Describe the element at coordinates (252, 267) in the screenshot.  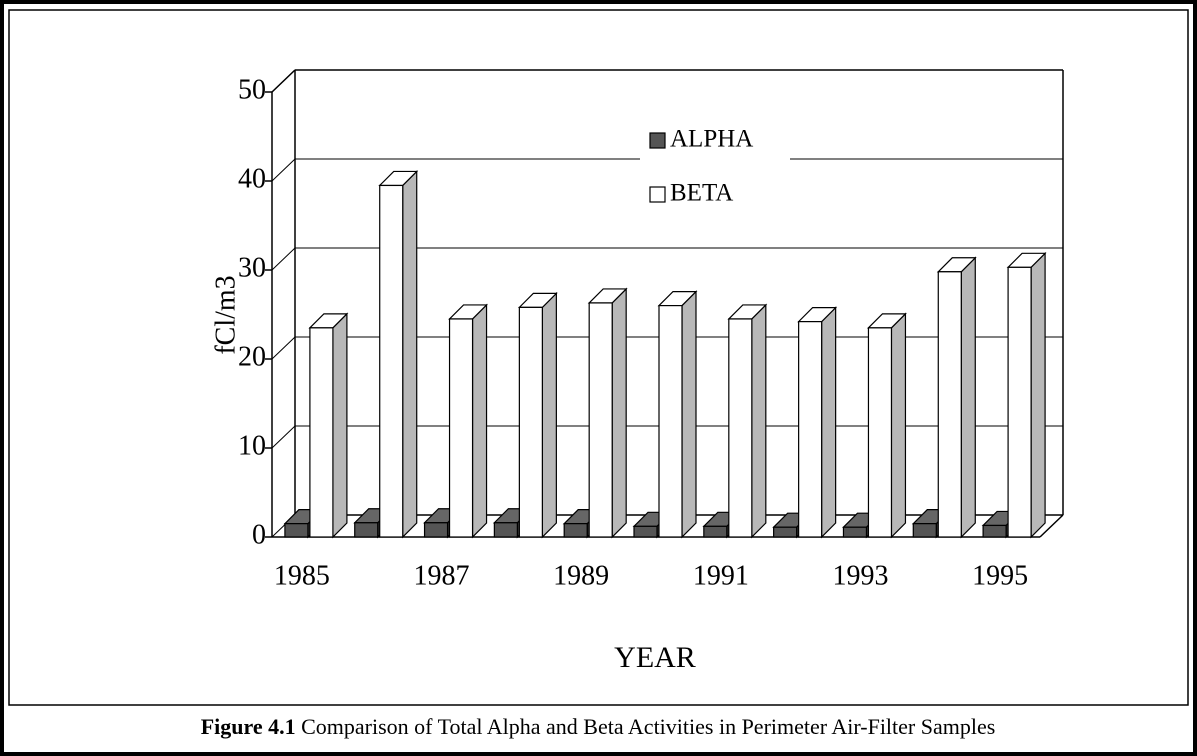
I see `y-tick-label: 30` at that location.